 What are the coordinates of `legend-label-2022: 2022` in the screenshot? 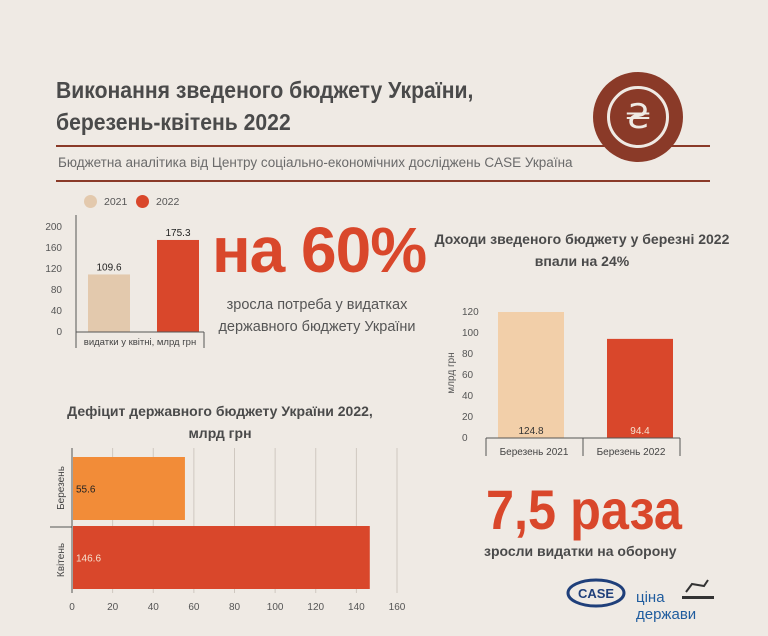 It's located at (168, 202).